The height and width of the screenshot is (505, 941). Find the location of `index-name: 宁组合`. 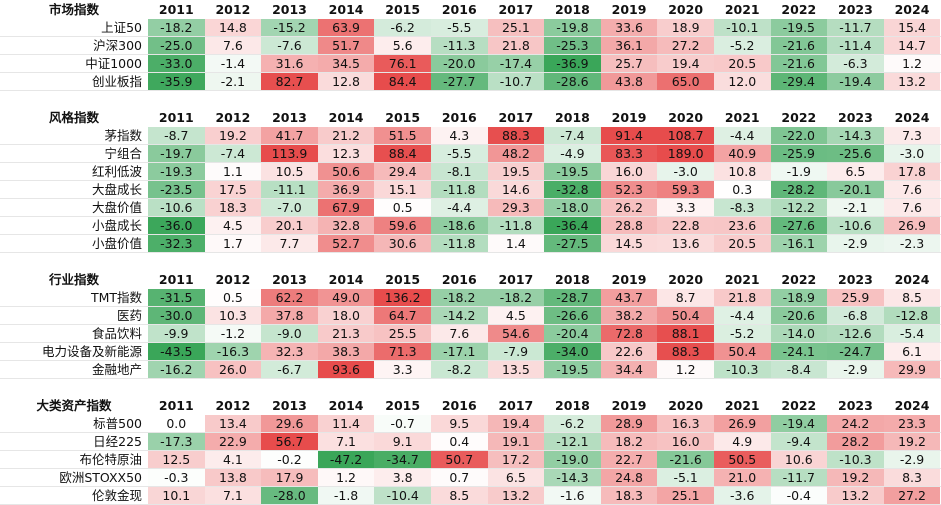

index-name: 宁组合 is located at coordinates (123, 153).